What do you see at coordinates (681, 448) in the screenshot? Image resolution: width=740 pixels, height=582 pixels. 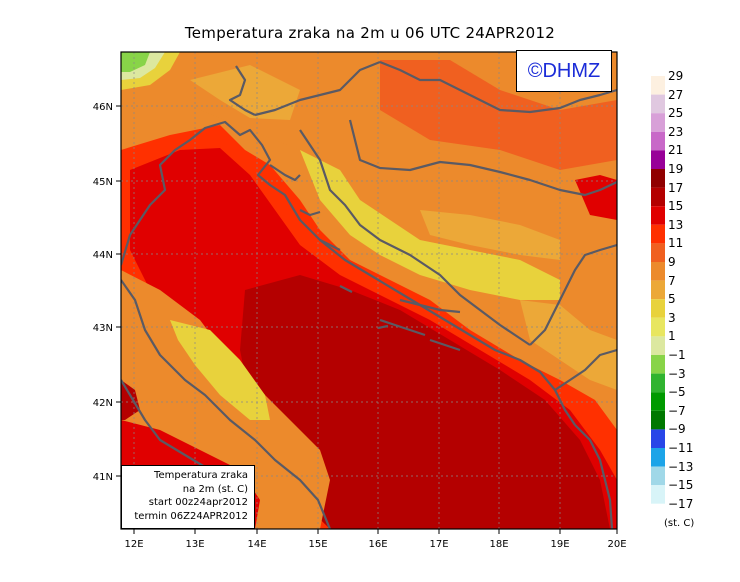 I see `legend-label: −11` at bounding box center [681, 448].